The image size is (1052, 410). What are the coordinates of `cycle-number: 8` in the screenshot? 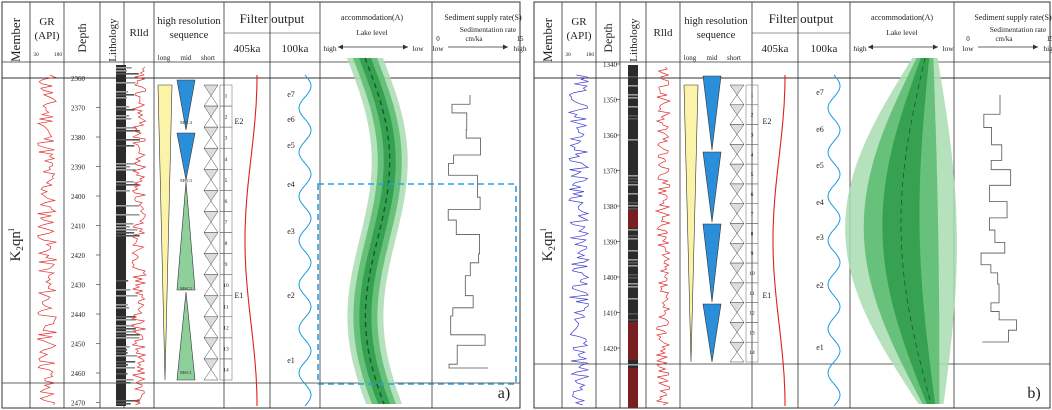 It's located at (752, 234).